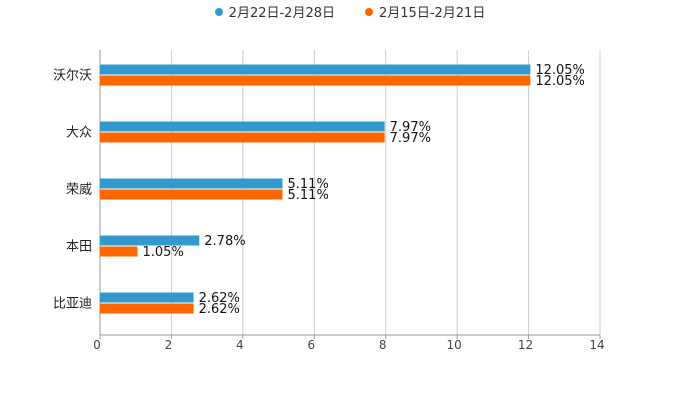 The width and height of the screenshot is (700, 400). What do you see at coordinates (169, 345) in the screenshot?
I see `x-tick-label: 2` at bounding box center [169, 345].